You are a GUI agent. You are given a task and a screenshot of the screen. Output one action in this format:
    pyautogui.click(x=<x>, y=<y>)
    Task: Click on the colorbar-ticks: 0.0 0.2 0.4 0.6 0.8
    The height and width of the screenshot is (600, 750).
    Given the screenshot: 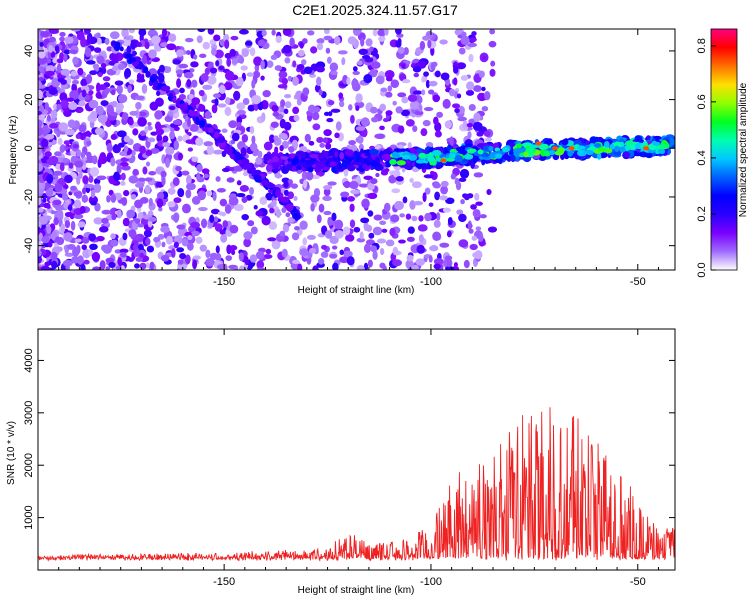 What is the action you would take?
    pyautogui.click(x=706, y=158)
    